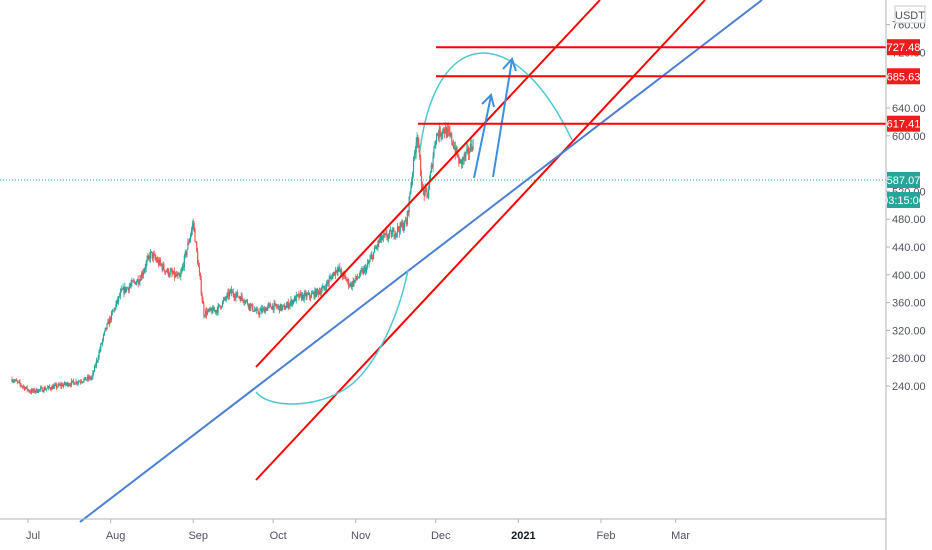 This screenshot has width=932, height=550. I want to click on rounding-curve, so click(332, 337).